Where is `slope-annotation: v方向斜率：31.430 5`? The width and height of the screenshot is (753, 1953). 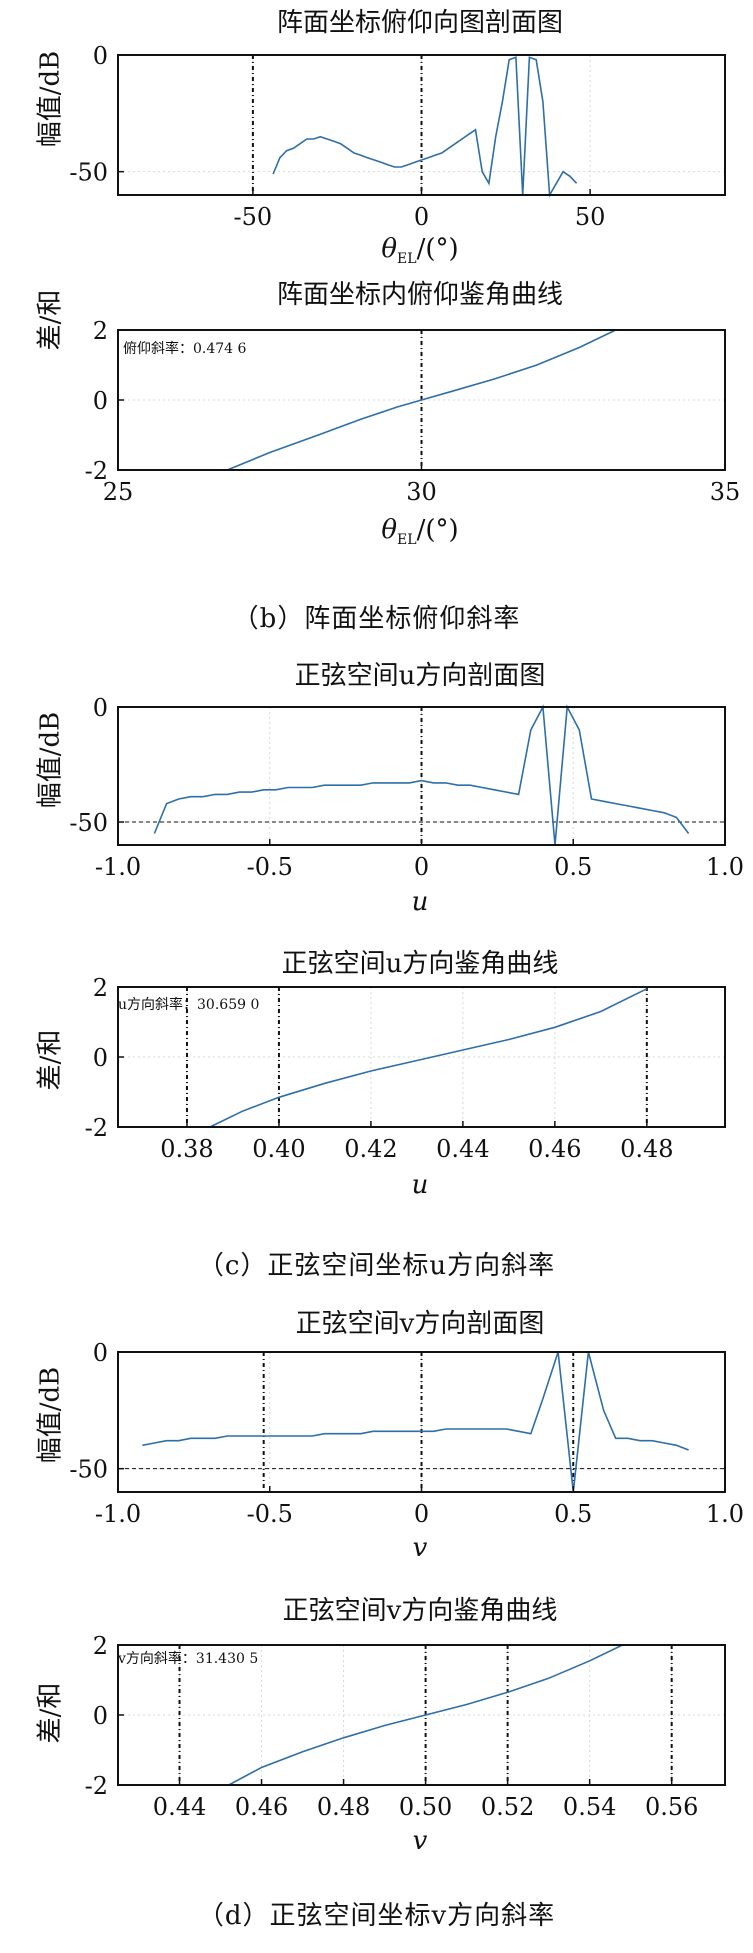
slope-annotation: v方向斜率：31.430 5 is located at coordinates (188, 1659).